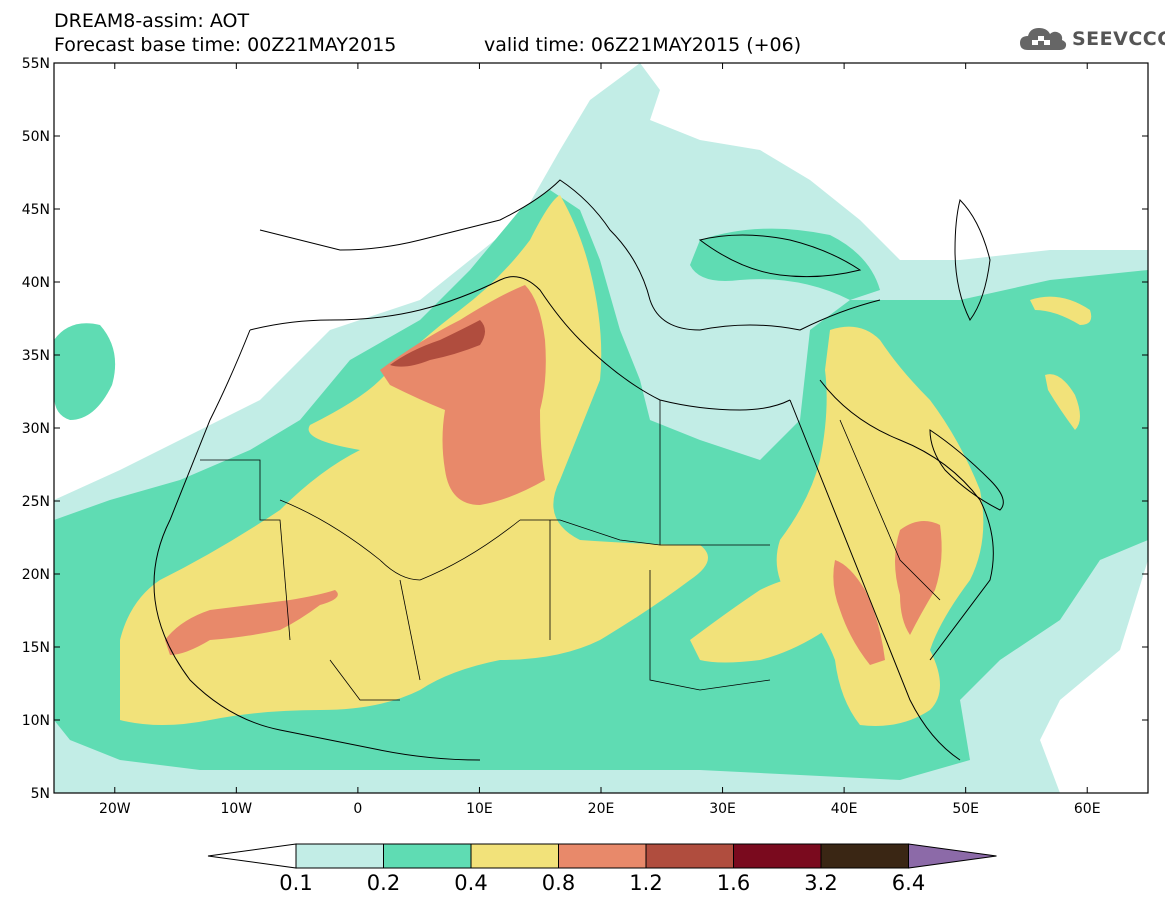  I want to click on coast-caspian, so click(972, 260).